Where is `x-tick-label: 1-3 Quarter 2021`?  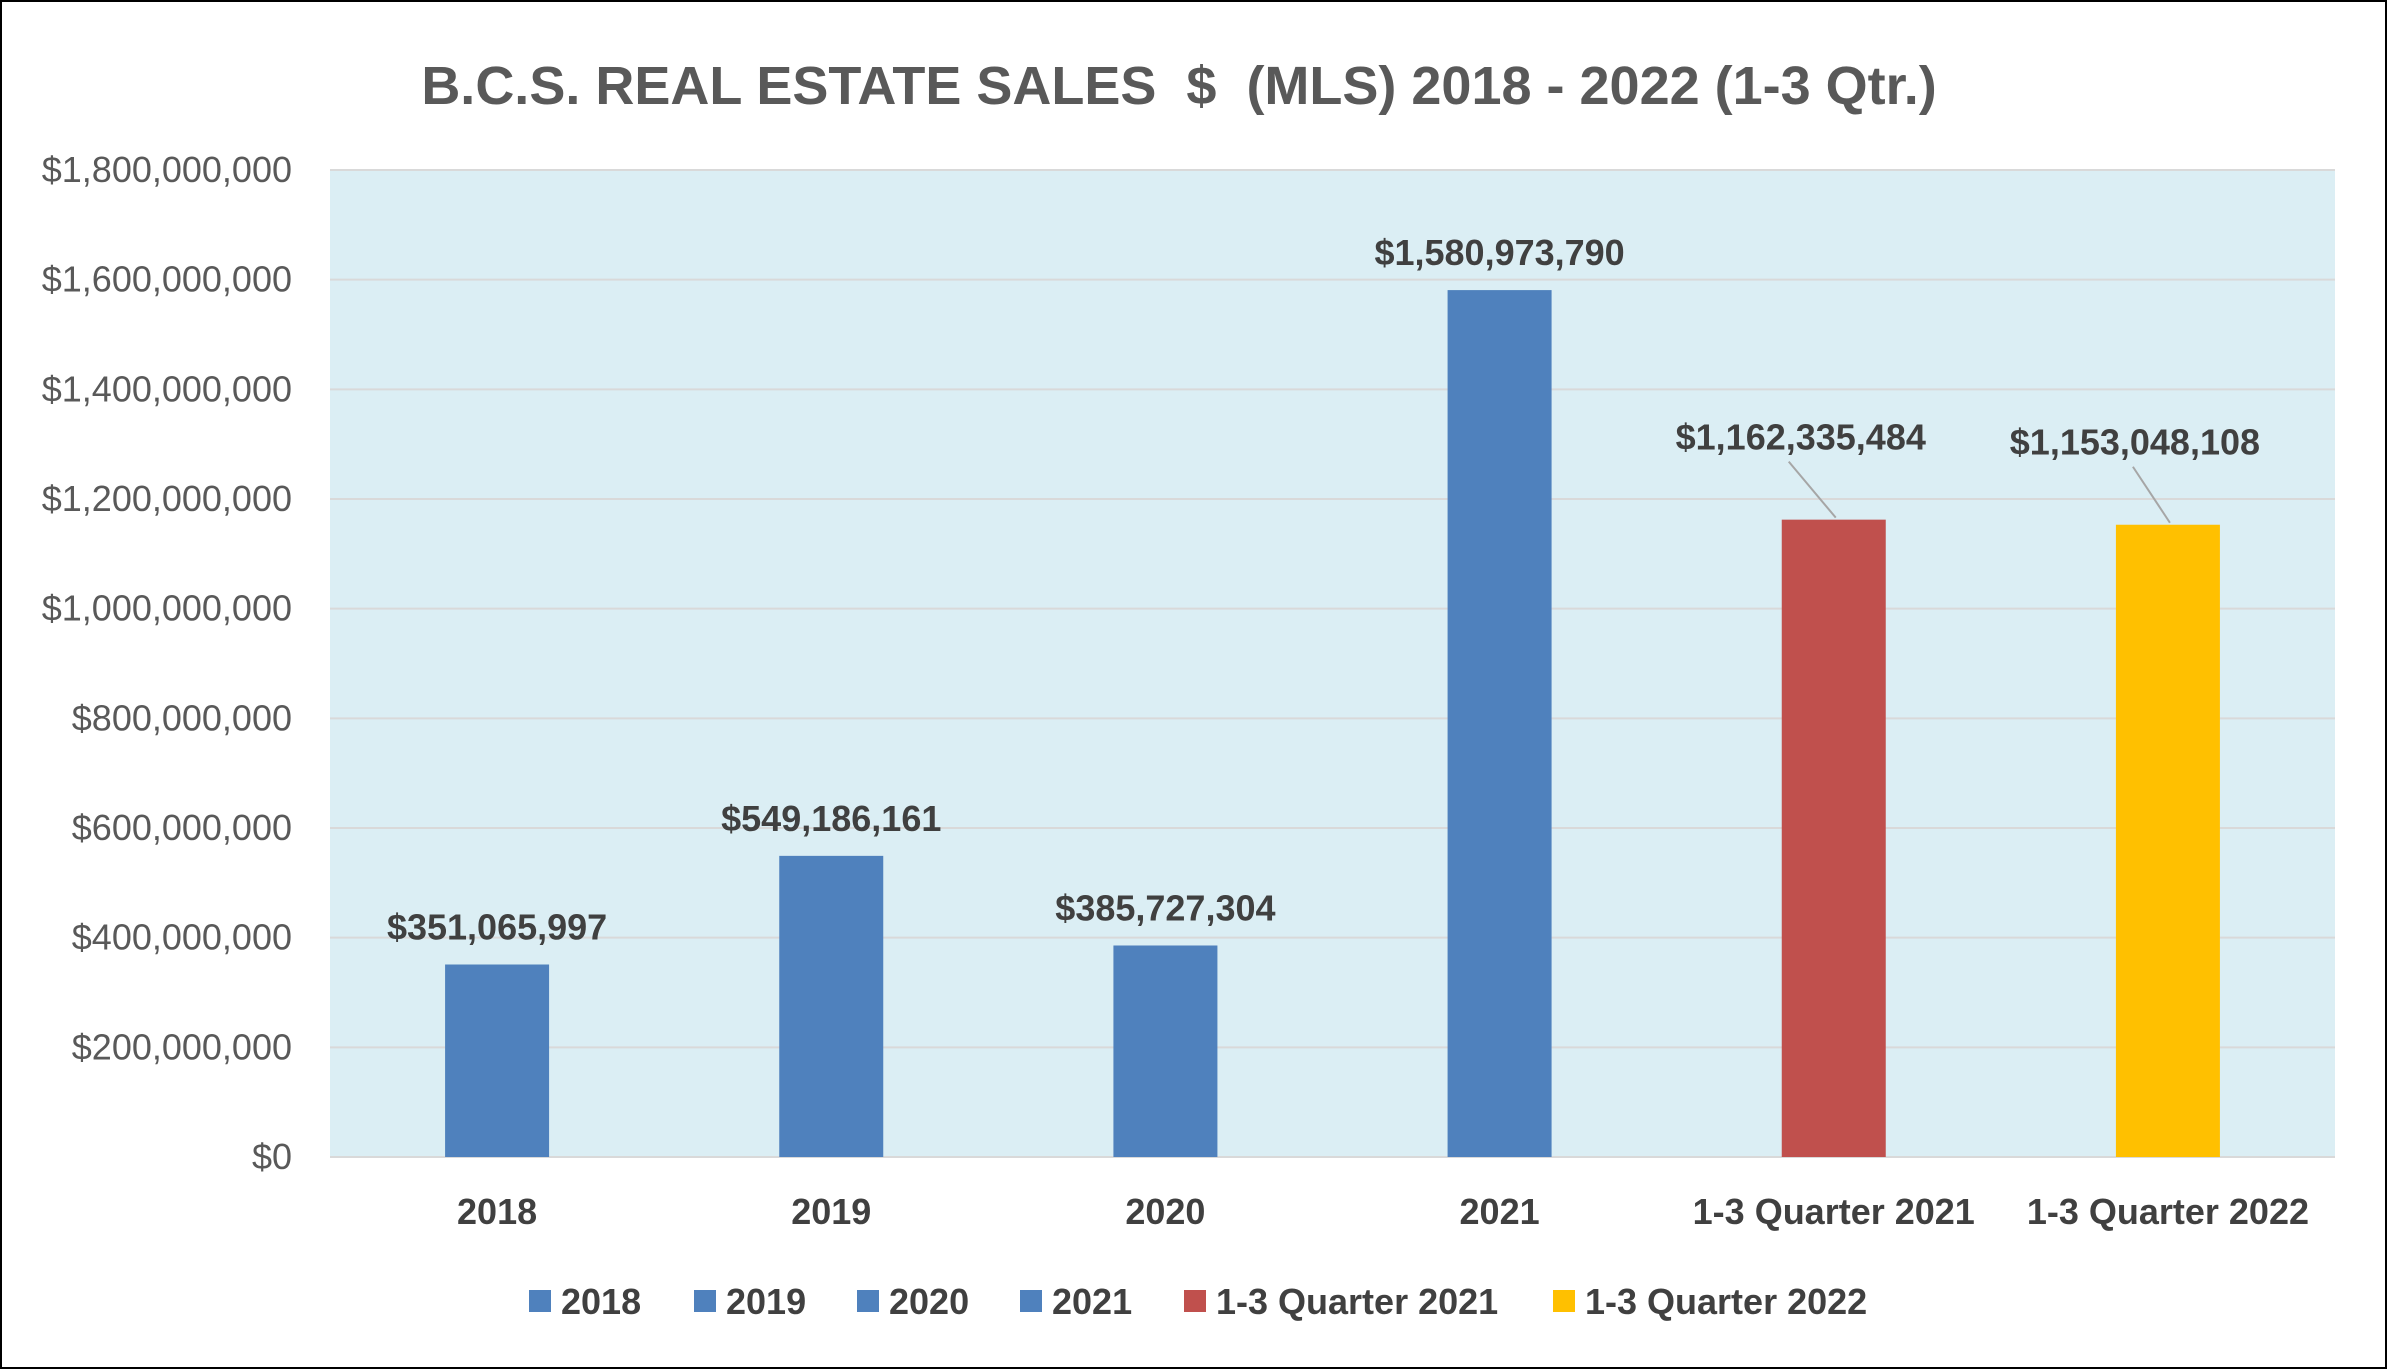 x-tick-label: 1-3 Quarter 2021 is located at coordinates (1834, 1211).